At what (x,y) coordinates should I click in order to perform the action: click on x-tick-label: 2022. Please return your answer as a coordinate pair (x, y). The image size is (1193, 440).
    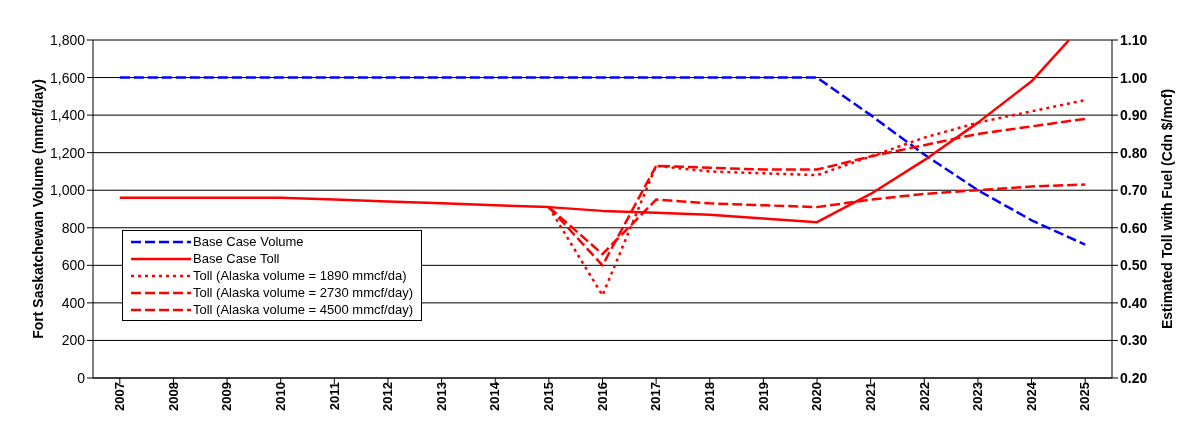
    Looking at the image, I should click on (924, 396).